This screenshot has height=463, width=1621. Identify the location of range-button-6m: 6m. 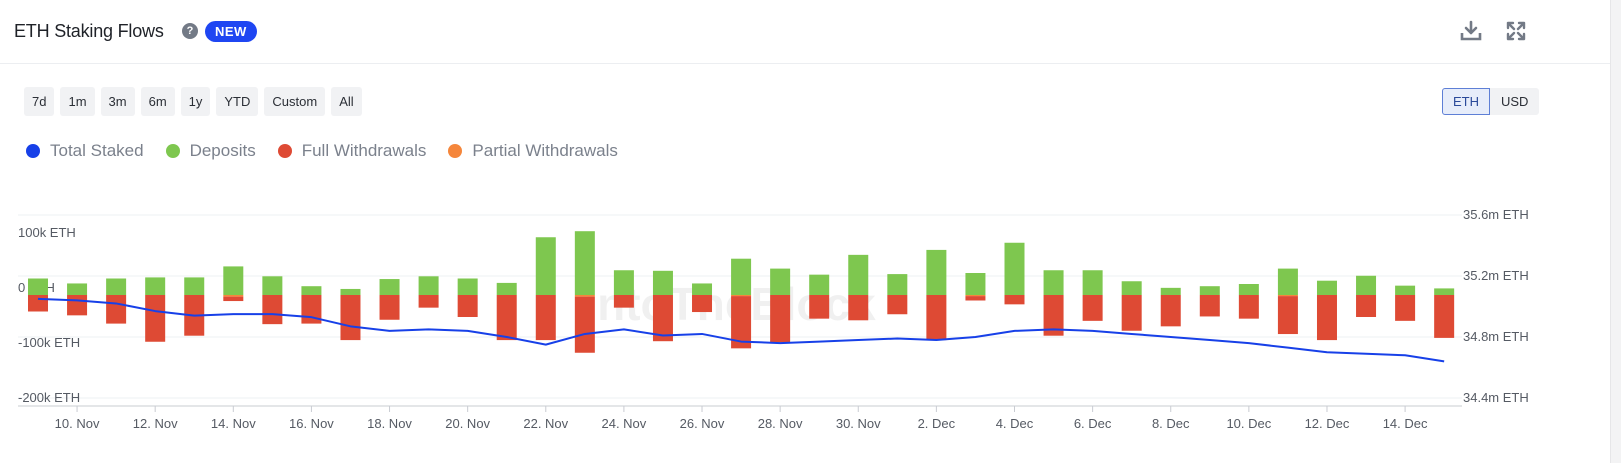
(157, 101).